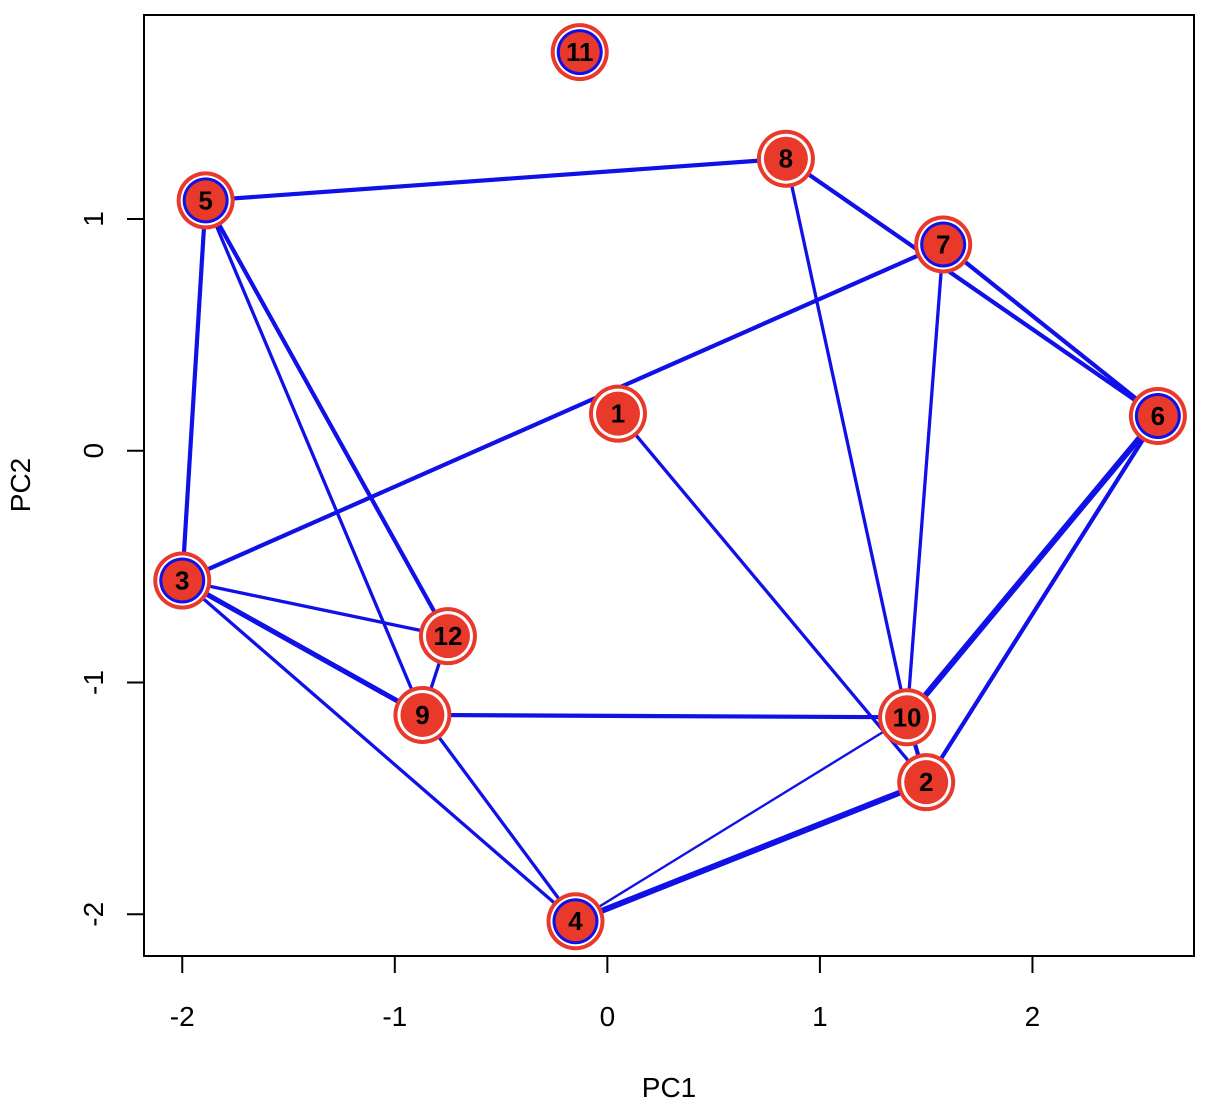 Image resolution: width=1214 pixels, height=1116 pixels. Describe the element at coordinates (182, 1016) in the screenshot. I see `x-tick-label: -2` at that location.